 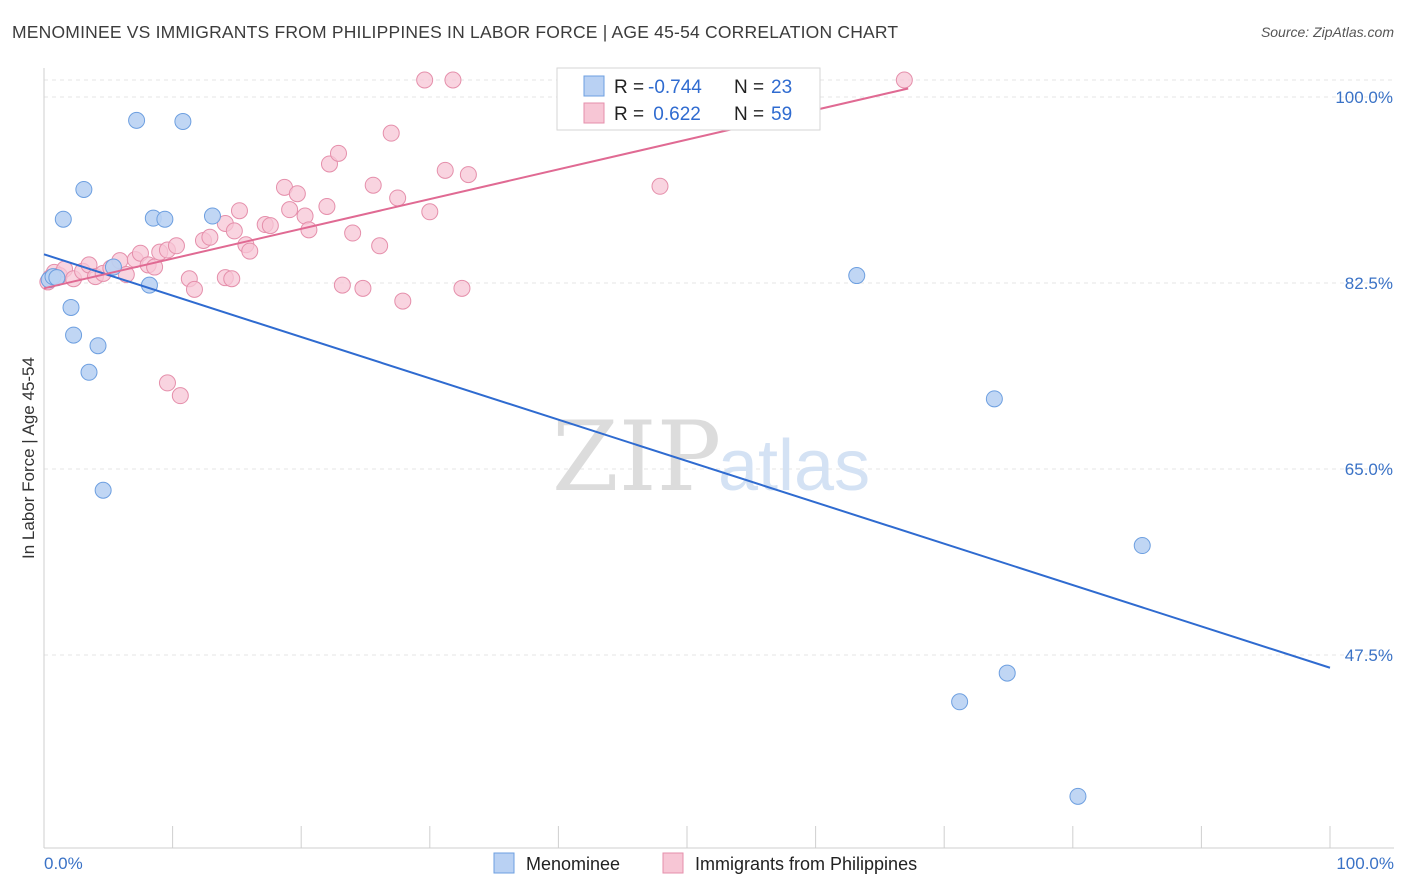 What do you see at coordinates (28, 458) in the screenshot?
I see `y-axis-label: In Labor Force | Age 45-54` at bounding box center [28, 458].